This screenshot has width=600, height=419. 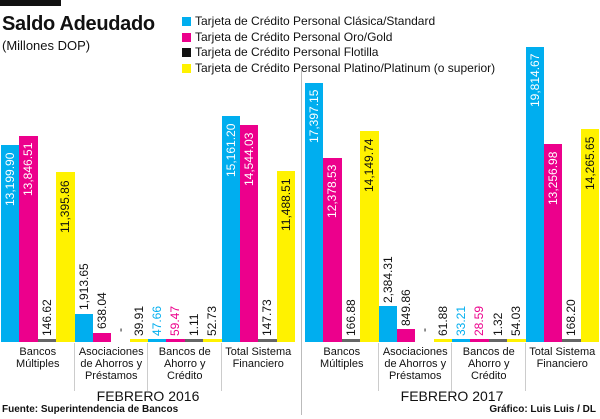 What do you see at coordinates (138, 320) in the screenshot?
I see `value-label: 39.91` at bounding box center [138, 320].